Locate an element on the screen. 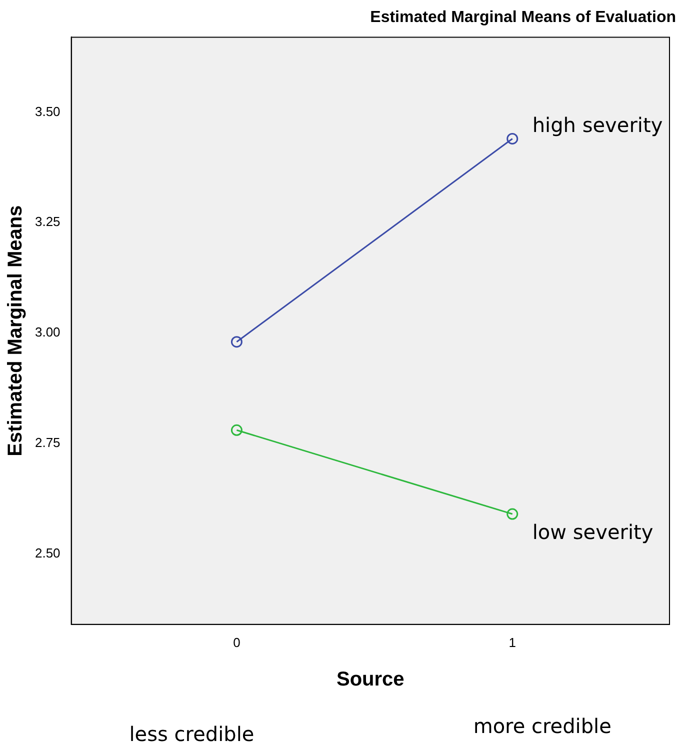 The height and width of the screenshot is (746, 676). text: more credible is located at coordinates (542, 726).